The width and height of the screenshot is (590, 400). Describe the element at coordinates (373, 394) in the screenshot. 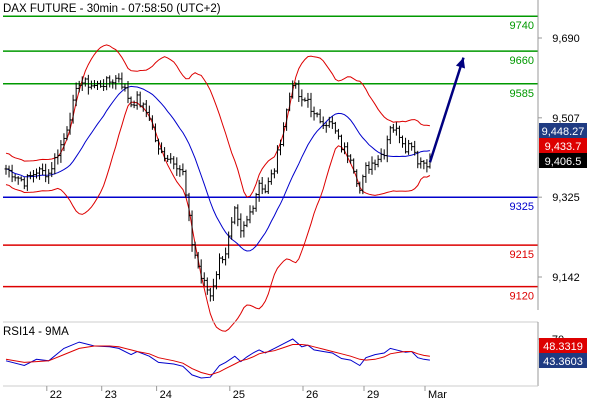

I see `time-tick-label: 29` at that location.